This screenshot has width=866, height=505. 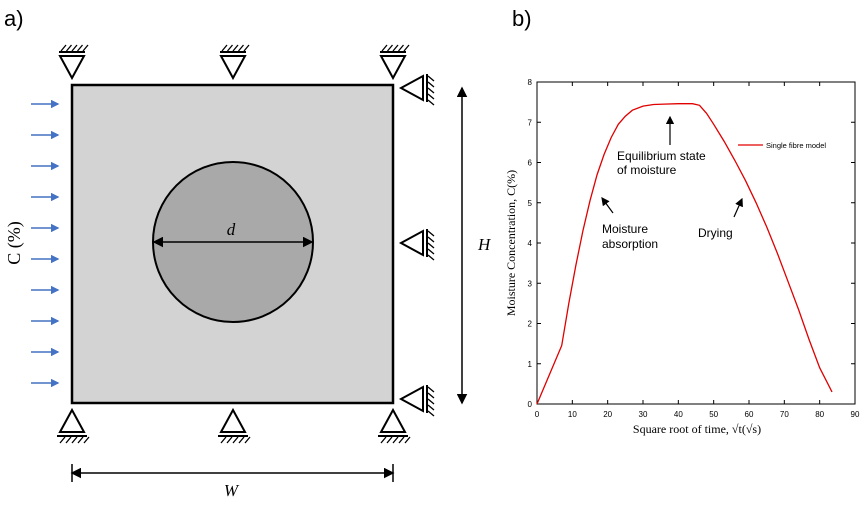 What do you see at coordinates (14, 243) in the screenshot?
I see `concentration-label: C (%)` at bounding box center [14, 243].